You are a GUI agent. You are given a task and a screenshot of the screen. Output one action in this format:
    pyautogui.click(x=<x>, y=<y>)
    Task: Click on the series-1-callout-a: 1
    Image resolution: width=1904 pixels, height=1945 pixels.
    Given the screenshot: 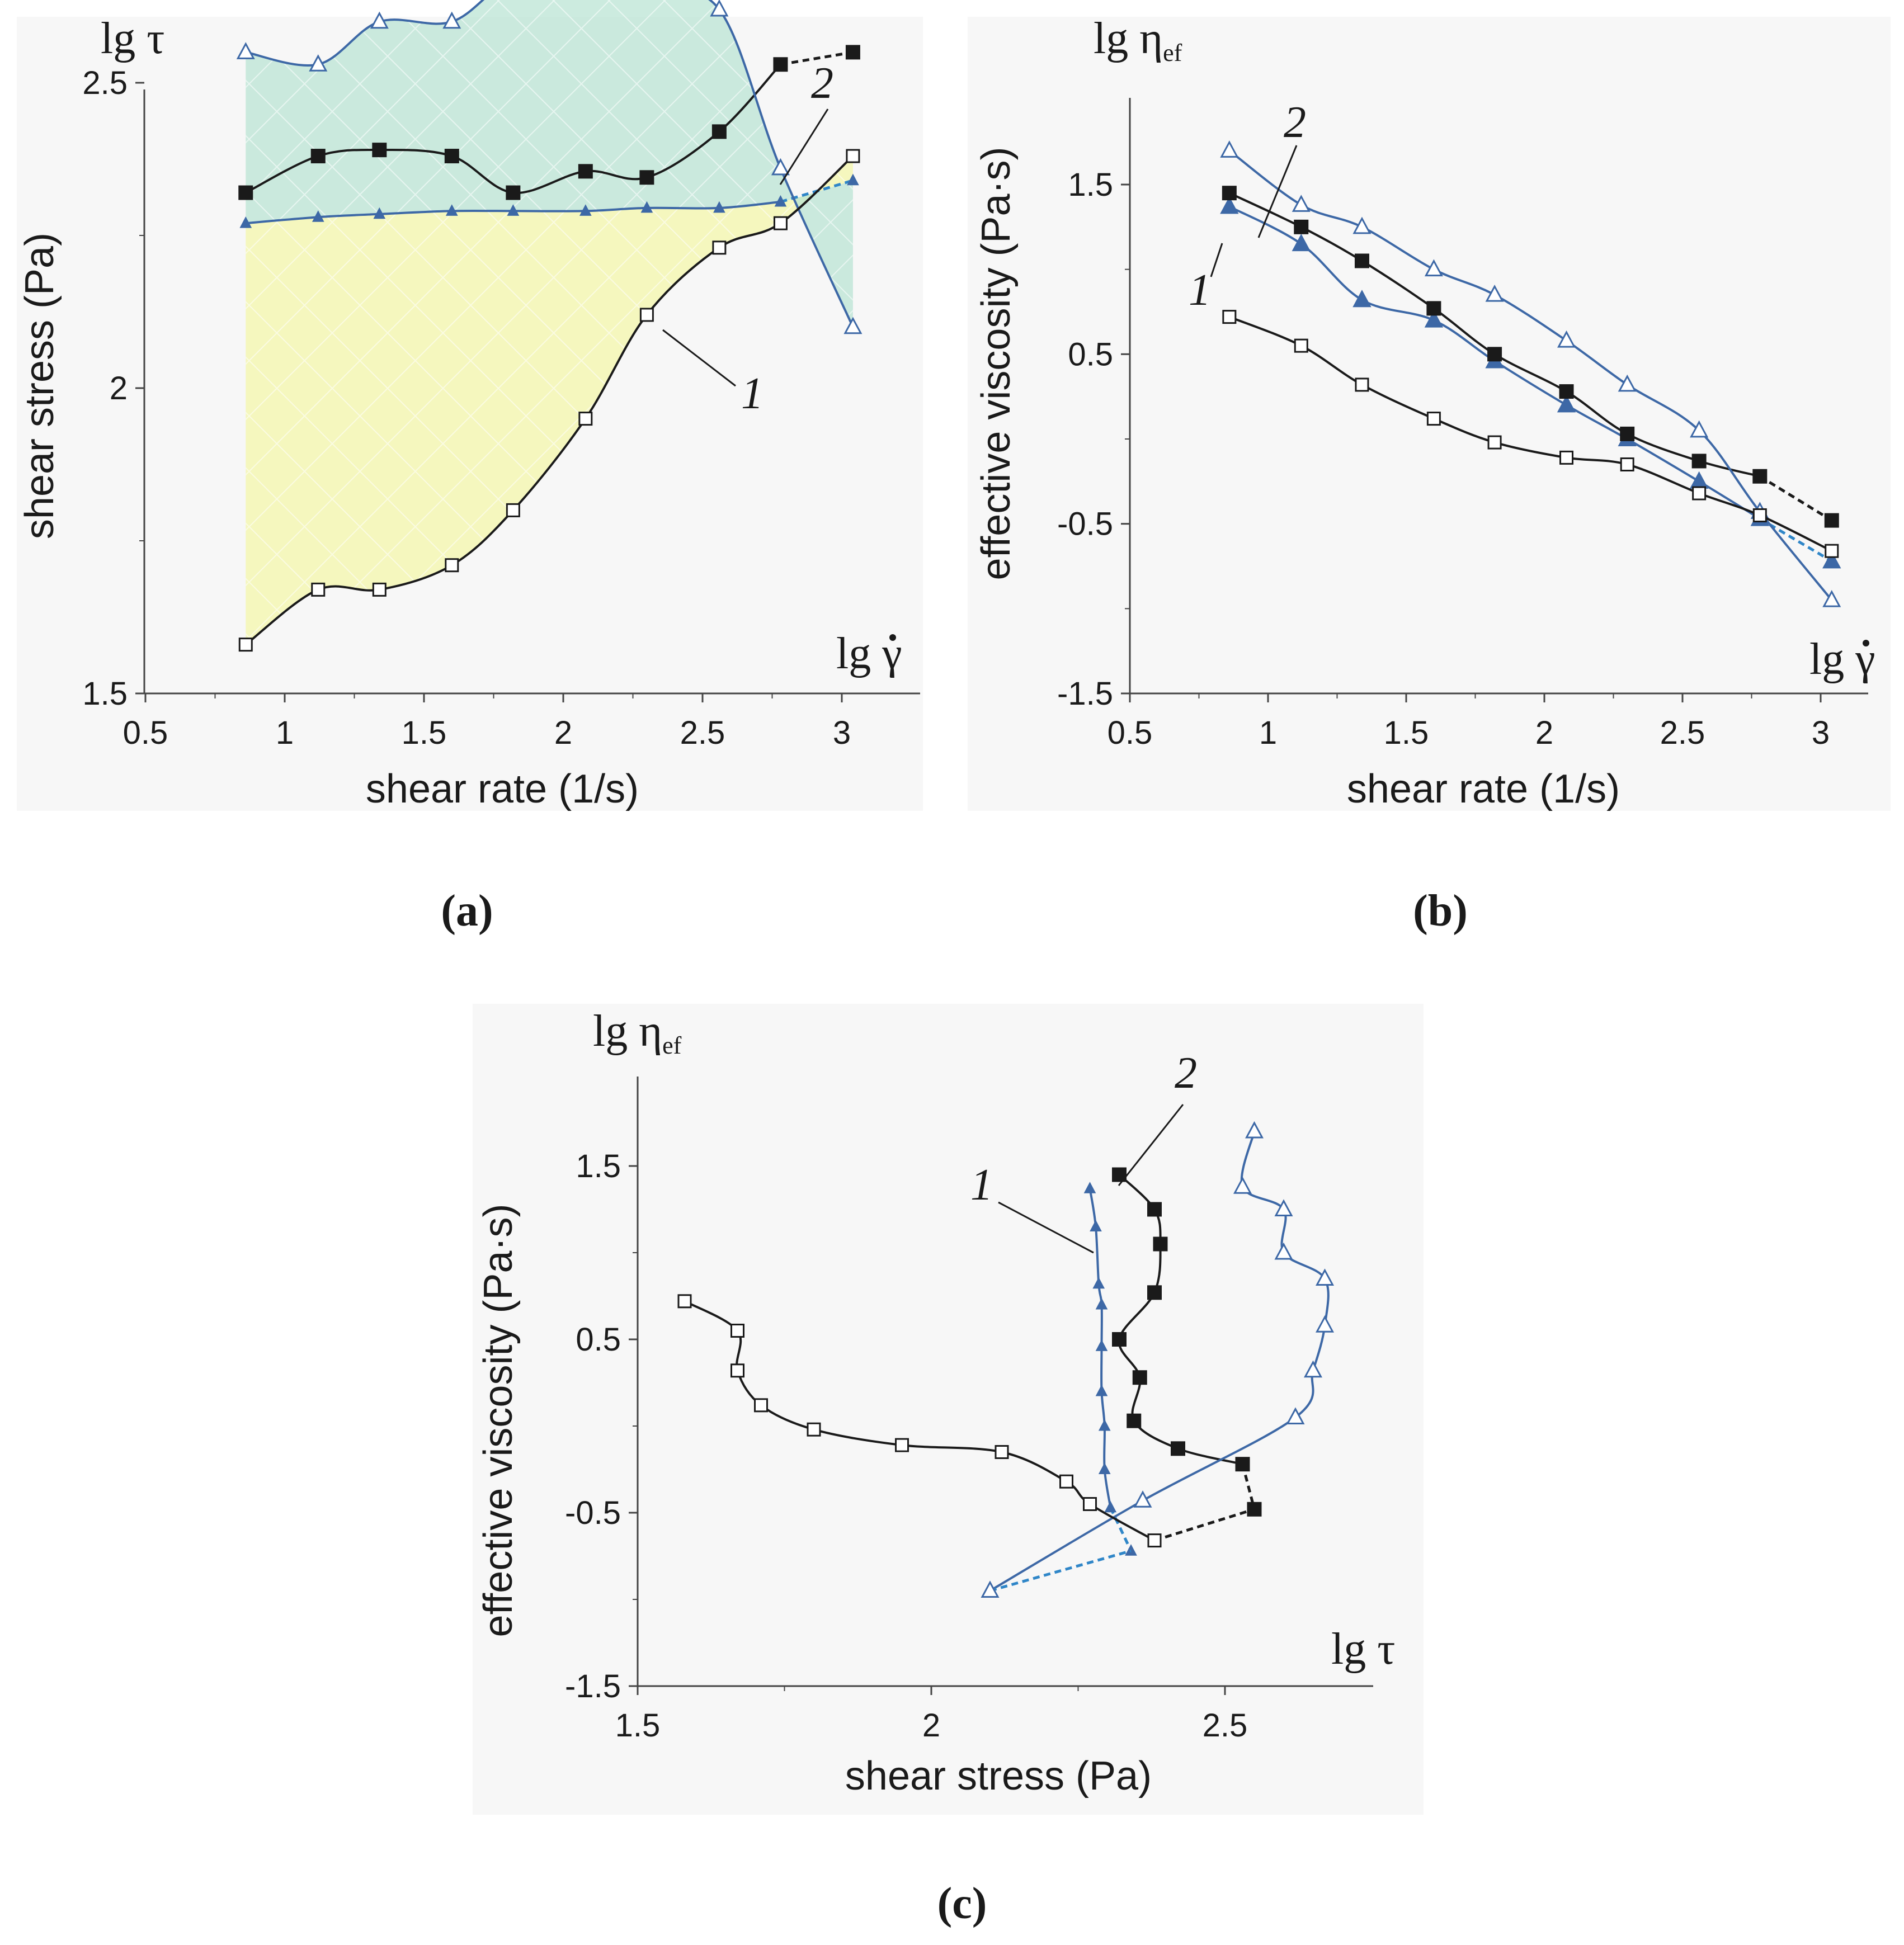 What is the action you would take?
    pyautogui.click(x=713, y=374)
    